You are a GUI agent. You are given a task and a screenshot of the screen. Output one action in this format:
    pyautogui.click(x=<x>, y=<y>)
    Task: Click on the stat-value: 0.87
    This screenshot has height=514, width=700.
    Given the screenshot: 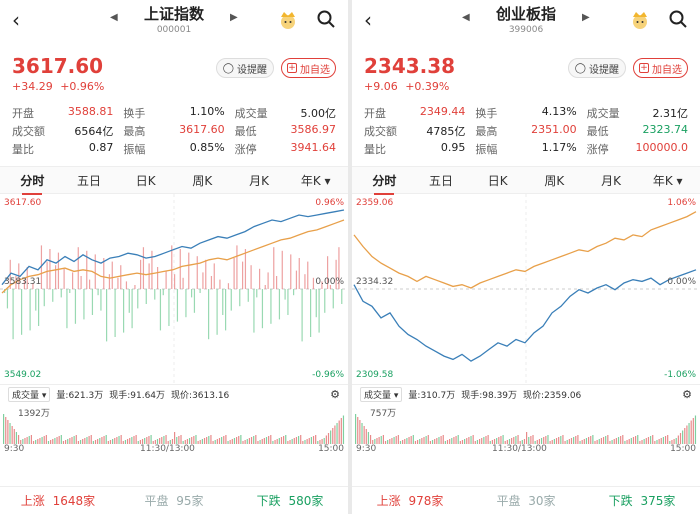 What is the action you would take?
    pyautogui.click(x=101, y=147)
    